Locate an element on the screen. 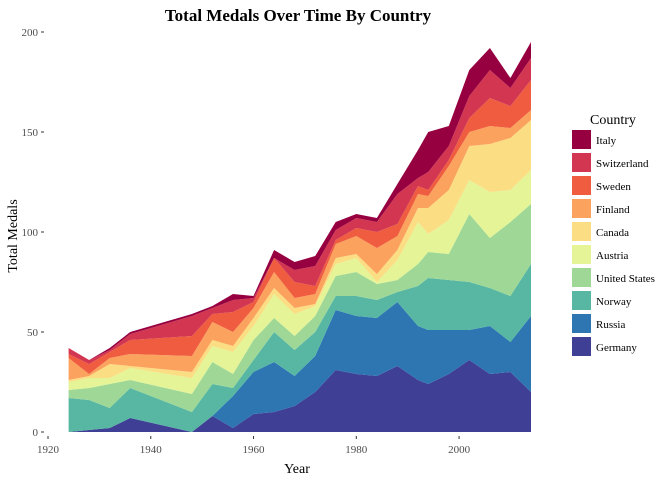 The height and width of the screenshot is (485, 672). legend-label: Russia is located at coordinates (610, 325).